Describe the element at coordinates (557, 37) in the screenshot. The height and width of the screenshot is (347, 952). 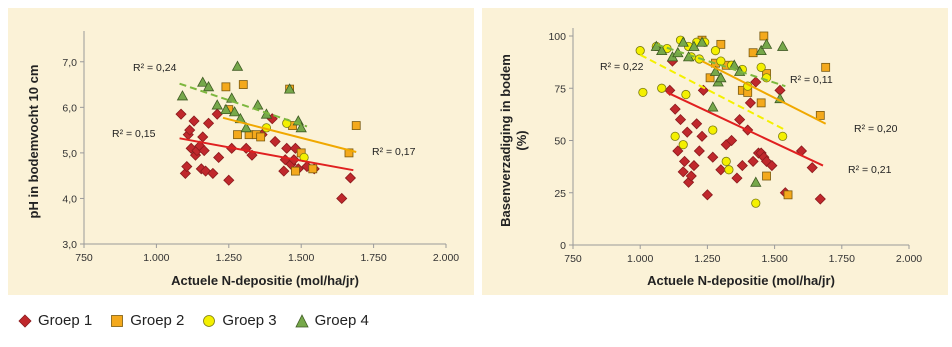
I see `y-tick-label: 100` at that location.